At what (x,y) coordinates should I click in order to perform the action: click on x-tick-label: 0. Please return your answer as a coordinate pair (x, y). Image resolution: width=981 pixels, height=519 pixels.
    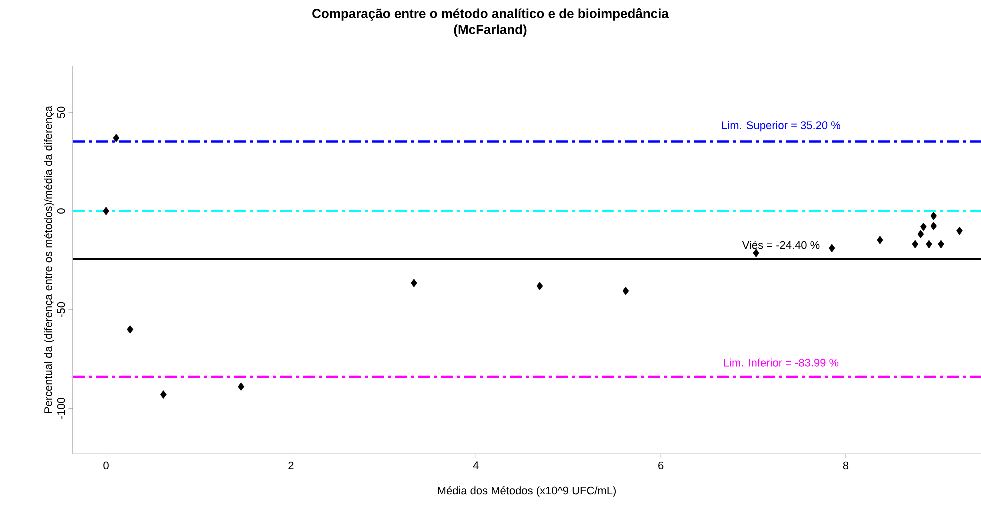
    Looking at the image, I should click on (106, 466).